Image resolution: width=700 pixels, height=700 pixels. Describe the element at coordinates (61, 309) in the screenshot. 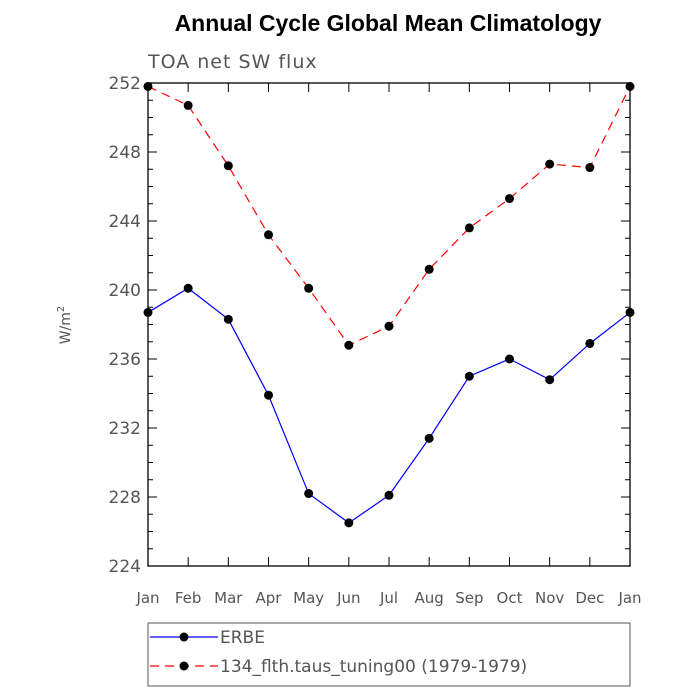

I see `y-axis-label-superscript: 2` at that location.